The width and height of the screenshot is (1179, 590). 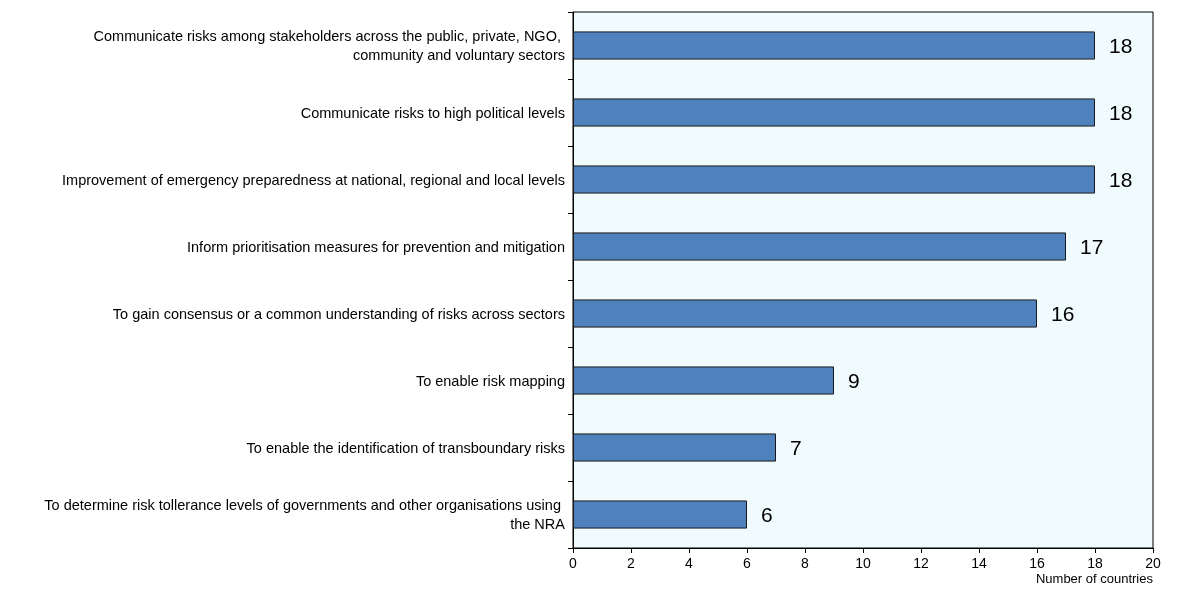 I want to click on data-label: 16, so click(x=1063, y=313).